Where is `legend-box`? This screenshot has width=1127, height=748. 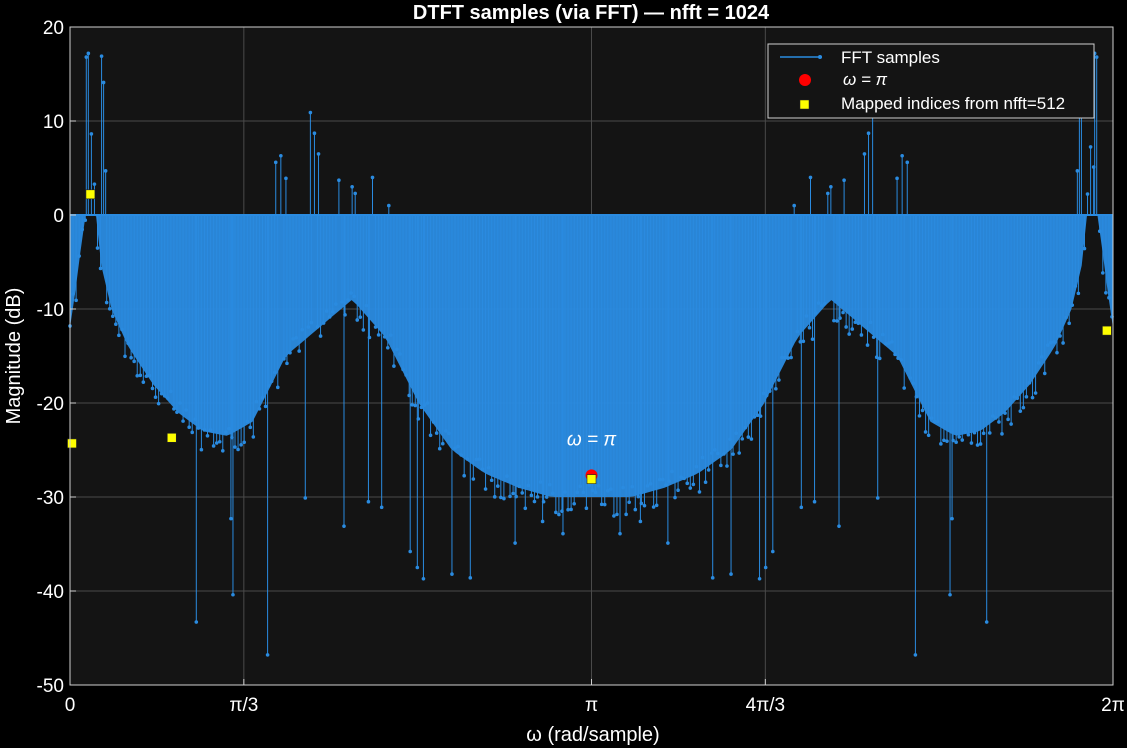 legend-box is located at coordinates (931, 81).